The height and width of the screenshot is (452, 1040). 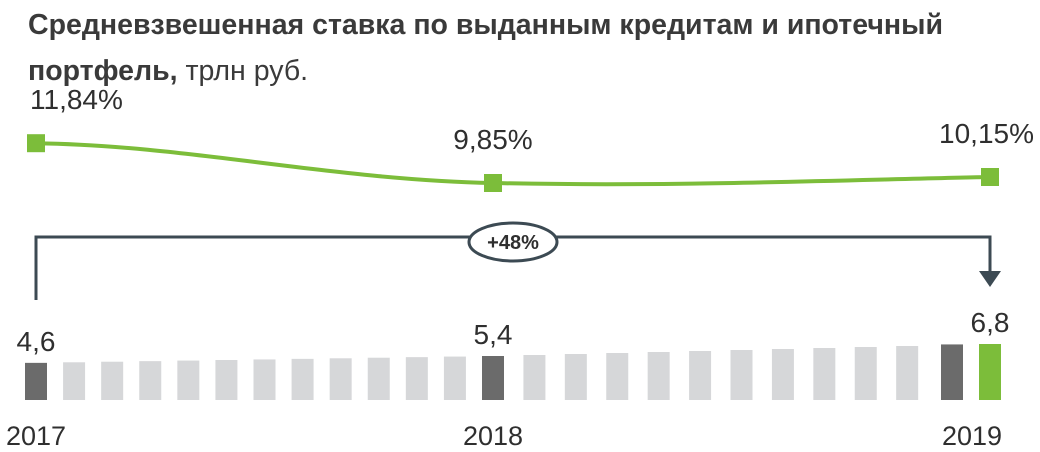 What do you see at coordinates (990, 322) in the screenshot?
I see `portfolio-value-2019: 6,8` at bounding box center [990, 322].